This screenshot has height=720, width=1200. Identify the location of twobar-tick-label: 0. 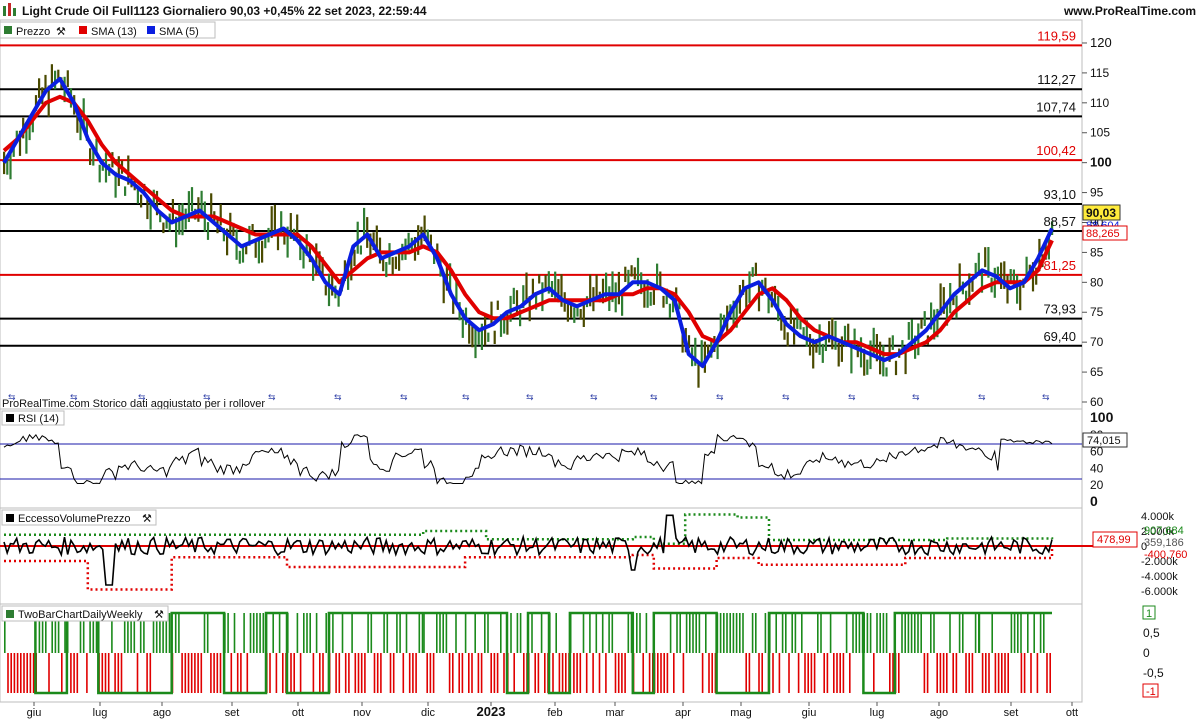
(1146, 653).